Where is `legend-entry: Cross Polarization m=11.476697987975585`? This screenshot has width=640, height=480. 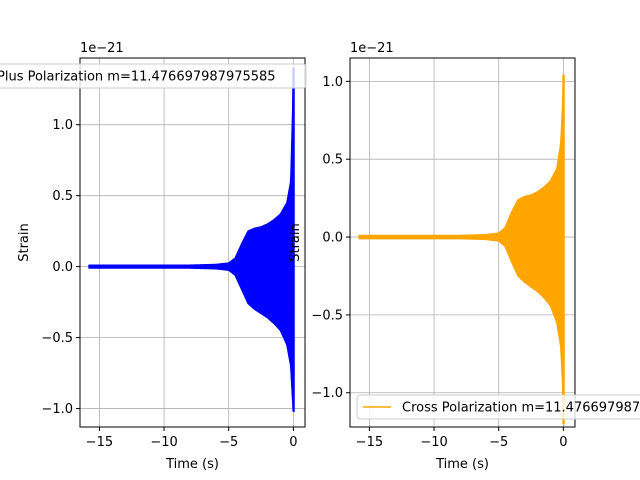 legend-entry: Cross Polarization m=11.476697987975585 is located at coordinates (521, 408).